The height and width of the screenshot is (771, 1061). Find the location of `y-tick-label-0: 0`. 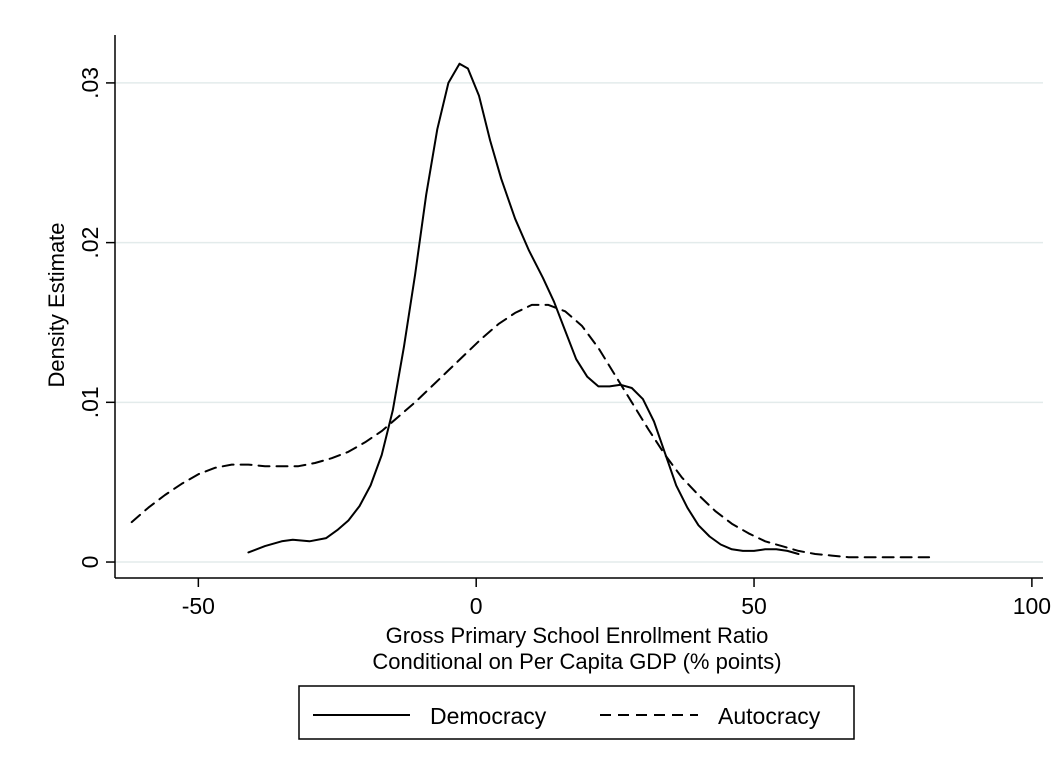

y-tick-label-0: 0 is located at coordinates (90, 562).